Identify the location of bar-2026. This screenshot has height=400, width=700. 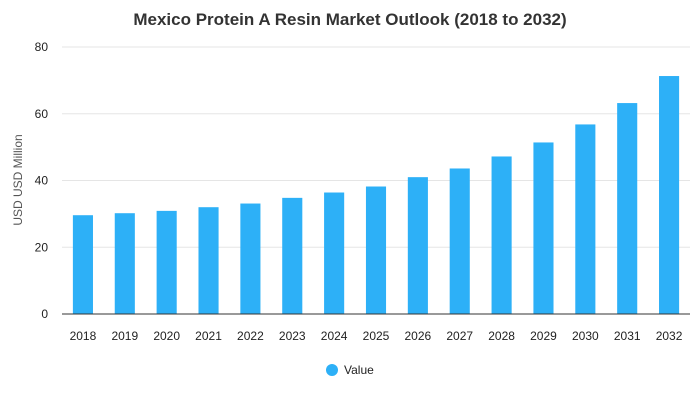
(417, 245).